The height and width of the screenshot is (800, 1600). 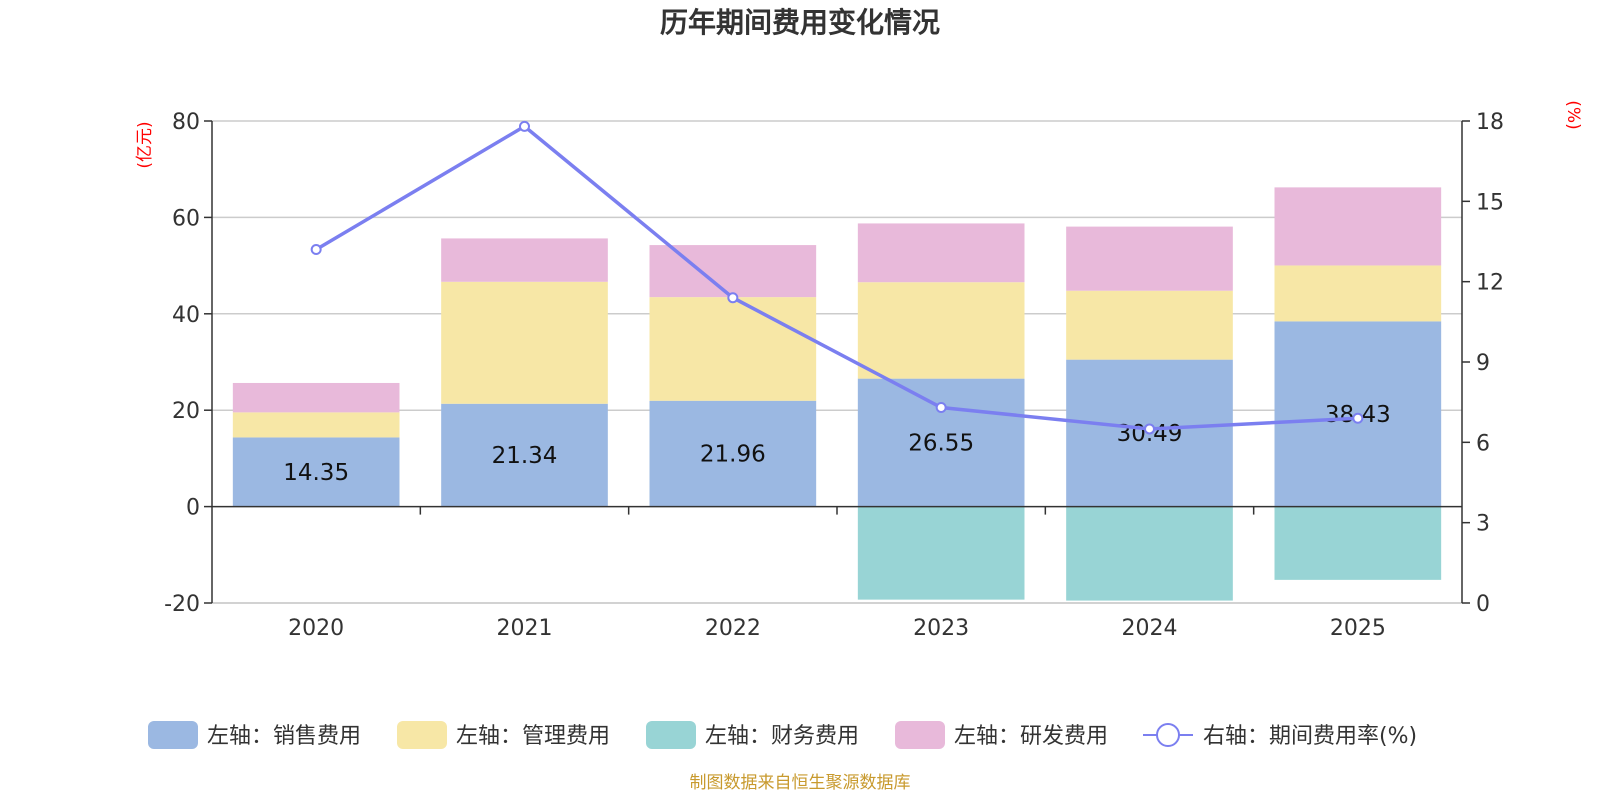 What do you see at coordinates (800, 783) in the screenshot?
I see `source-note: 制图数据来自恒生聚源数据库` at bounding box center [800, 783].